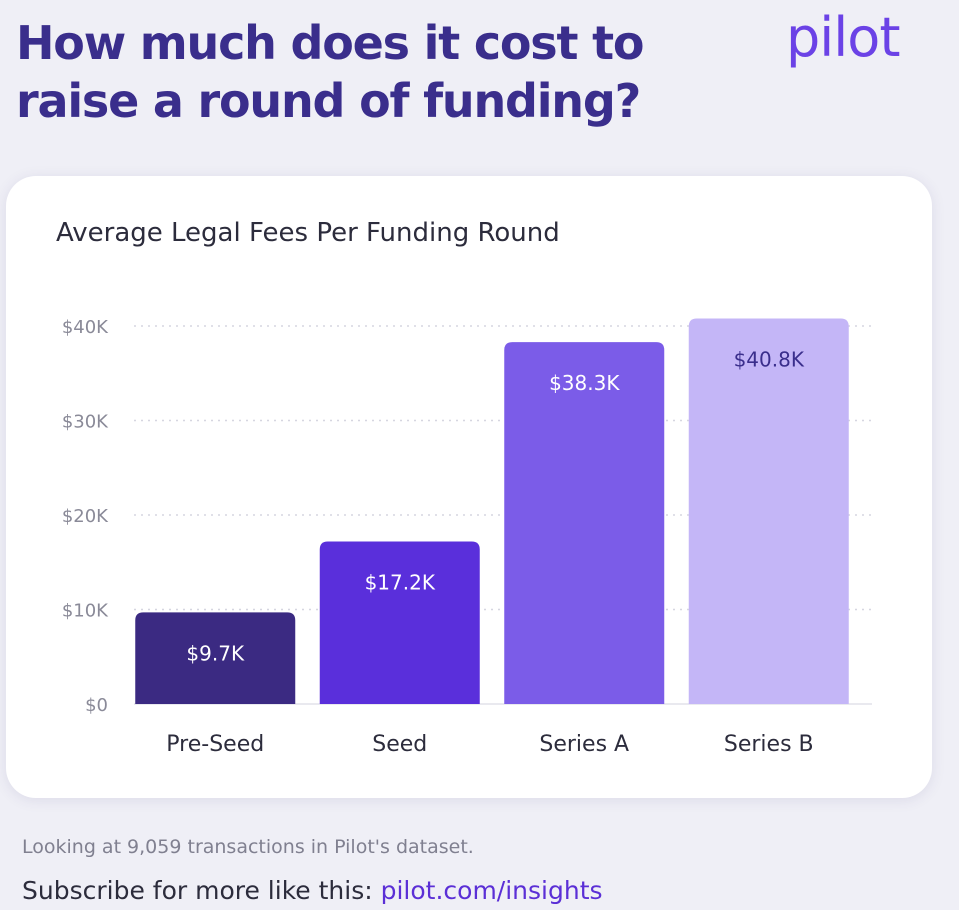 This screenshot has width=959, height=910. Describe the element at coordinates (491, 890) in the screenshot. I see `insights-link: pilot.com/insights` at that location.